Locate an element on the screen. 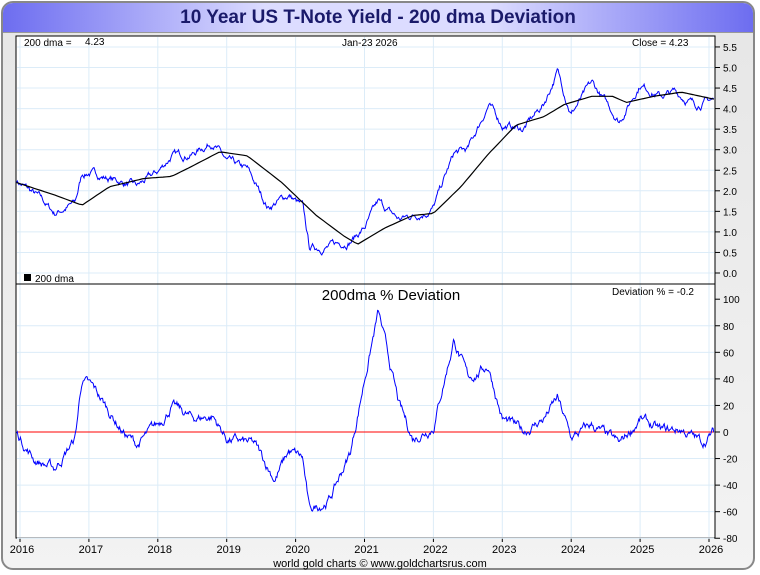  y-tick-label: 100 is located at coordinates (731, 300).